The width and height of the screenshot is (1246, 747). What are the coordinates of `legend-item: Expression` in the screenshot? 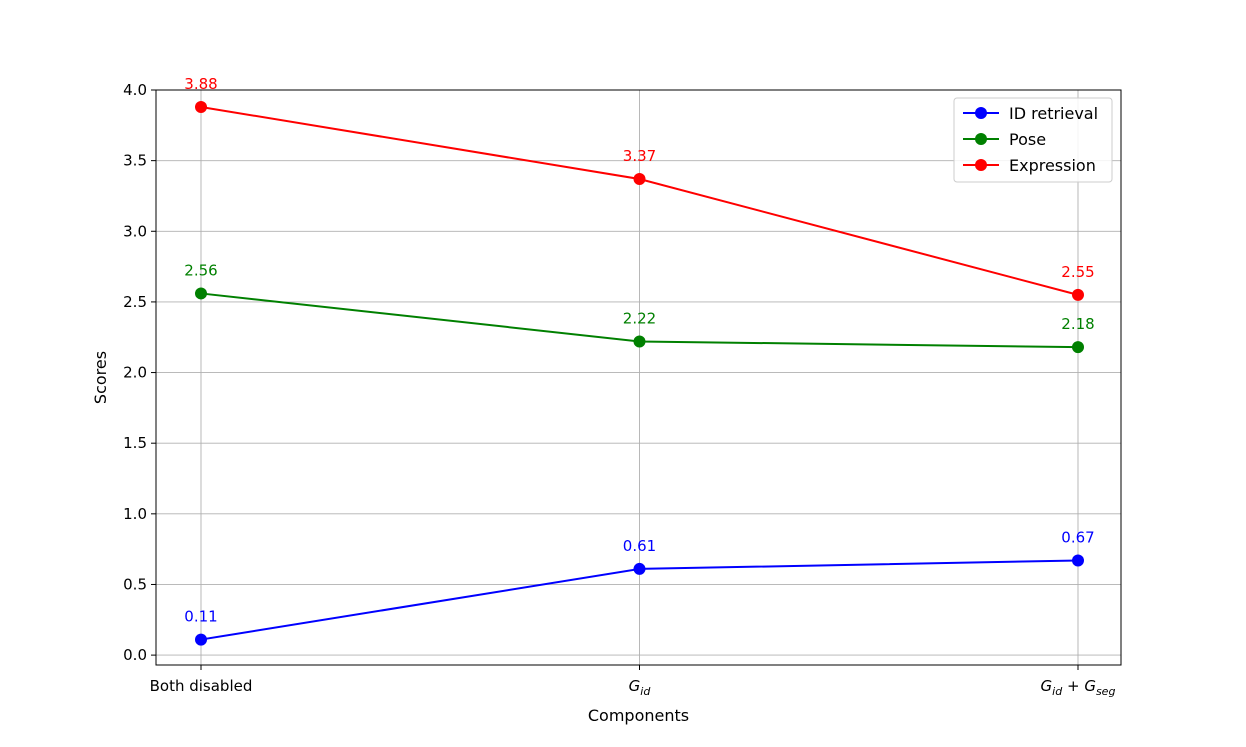 It's located at (1029, 165).